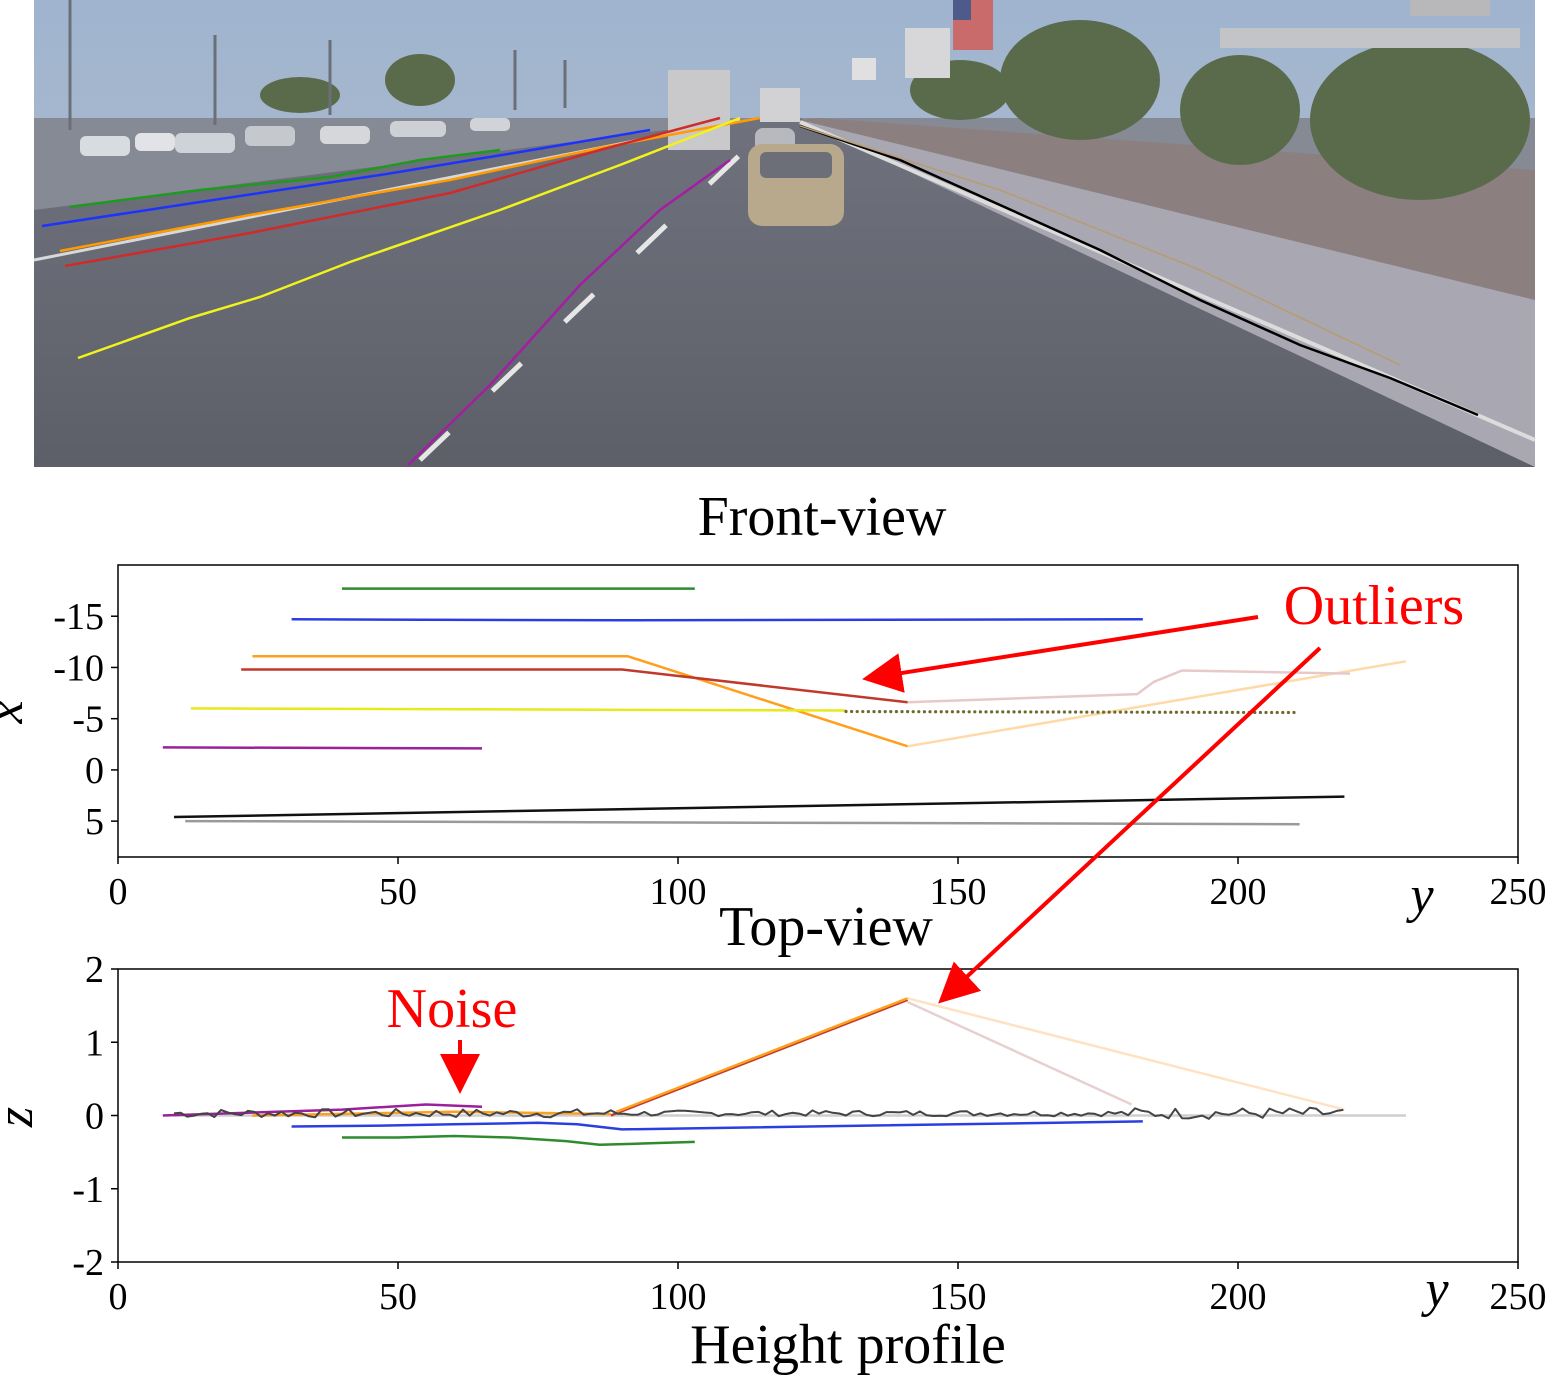 This screenshot has width=1559, height=1378. Describe the element at coordinates (958, 892) in the screenshot. I see `top-view-xtick-label: 150` at that location.